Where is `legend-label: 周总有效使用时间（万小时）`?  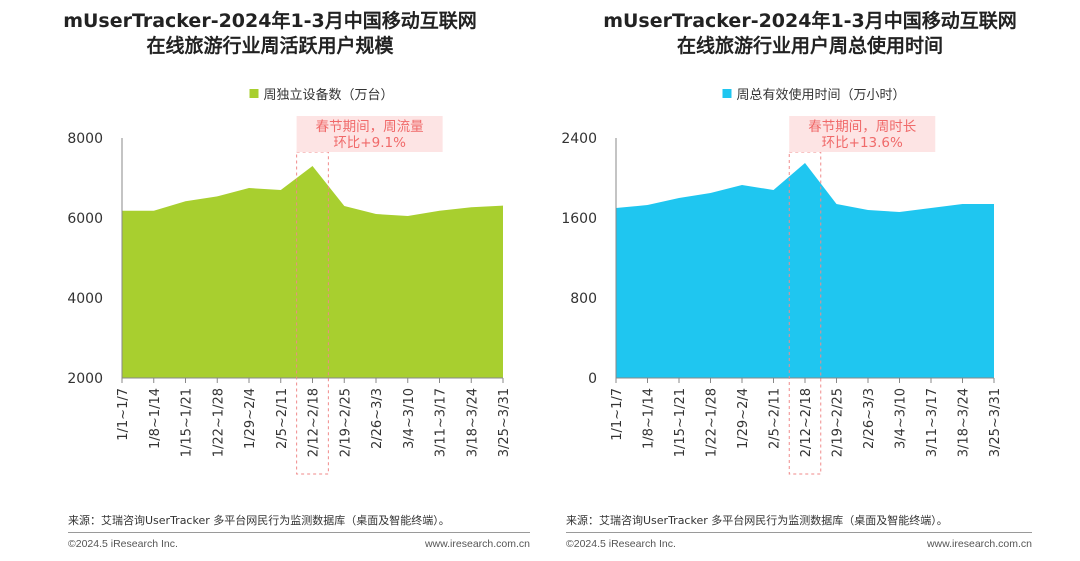
legend-label: 周总有效使用时间（万小时） is located at coordinates (820, 95).